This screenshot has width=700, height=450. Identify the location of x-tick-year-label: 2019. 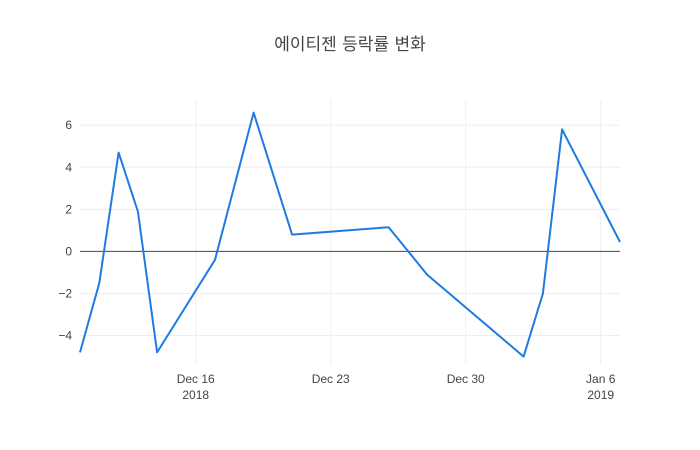
(600, 395).